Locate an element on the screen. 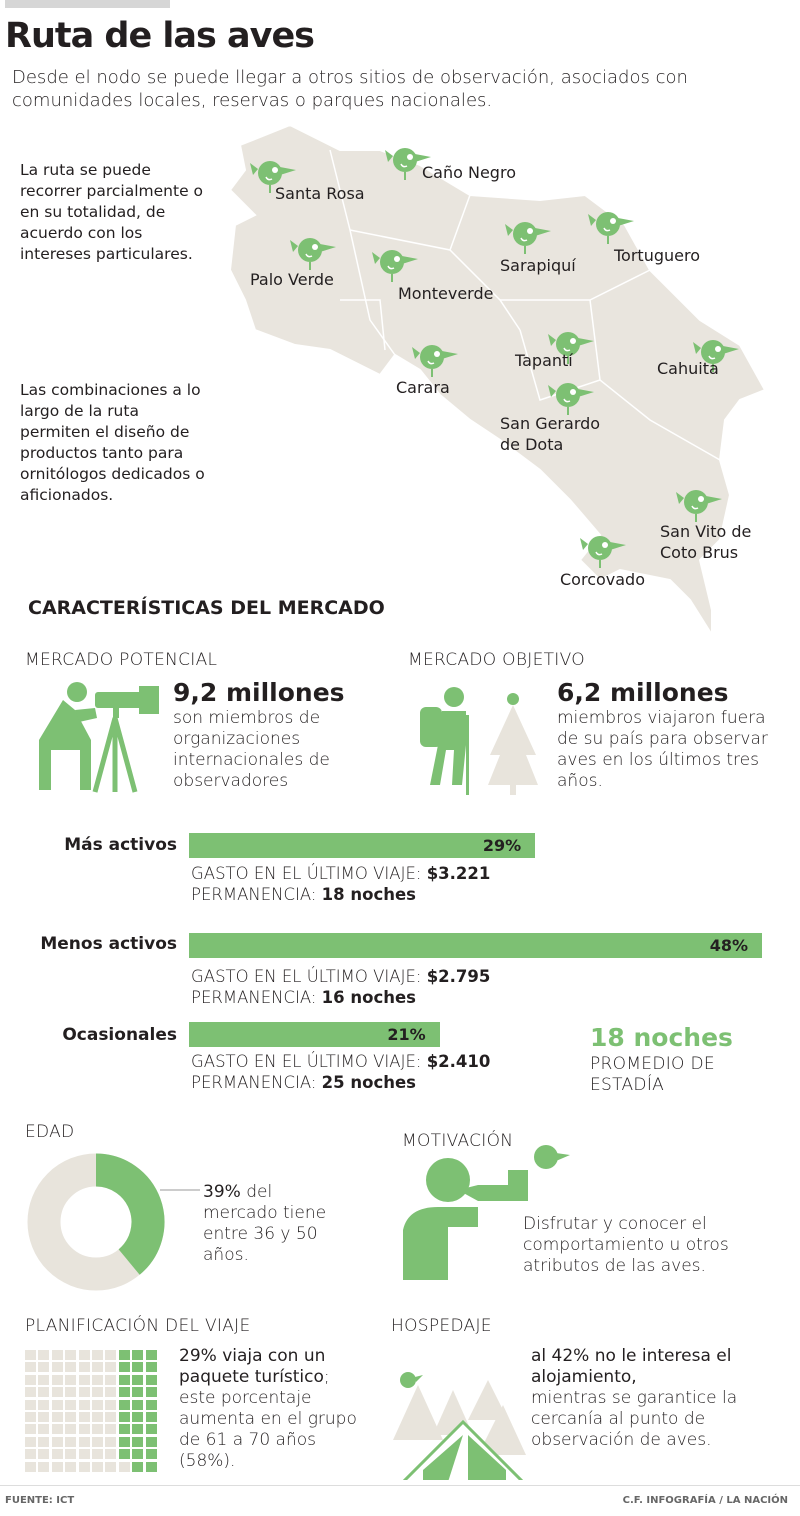  tent-forest-icon is located at coordinates (459, 1426).